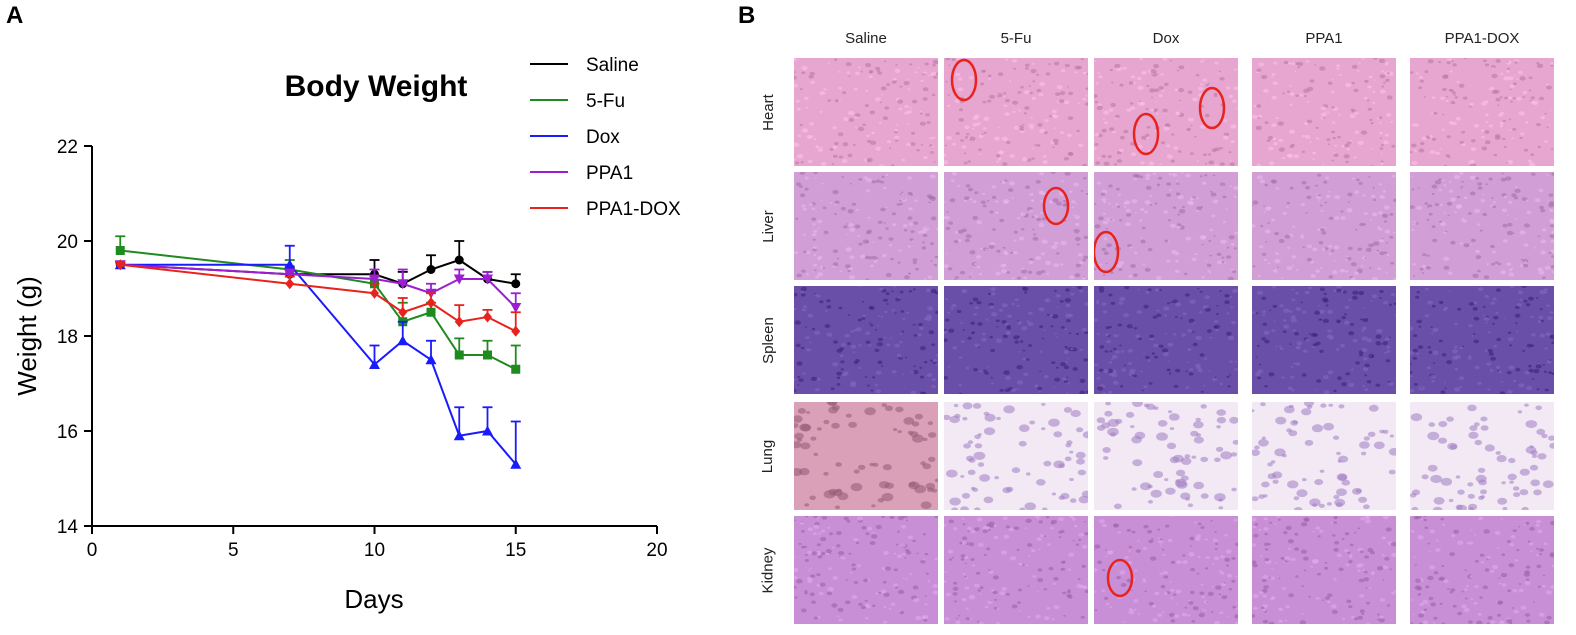 This screenshot has height=635, width=1576. What do you see at coordinates (92, 550) in the screenshot?
I see `x-tick-label: 0` at bounding box center [92, 550].